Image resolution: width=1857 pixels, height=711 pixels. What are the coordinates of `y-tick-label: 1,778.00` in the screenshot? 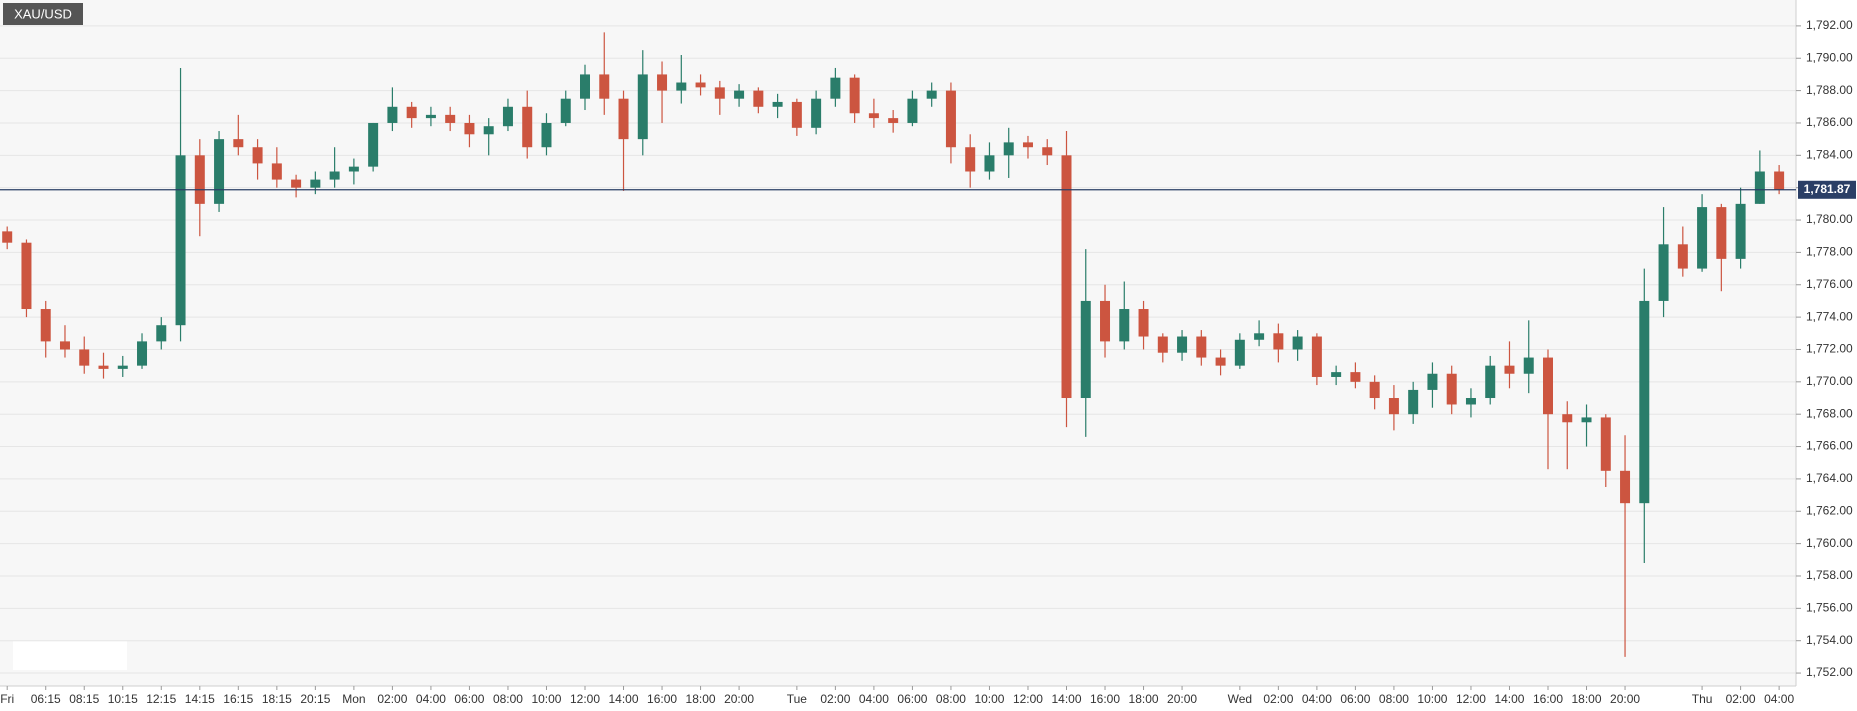 It's located at (1829, 252).